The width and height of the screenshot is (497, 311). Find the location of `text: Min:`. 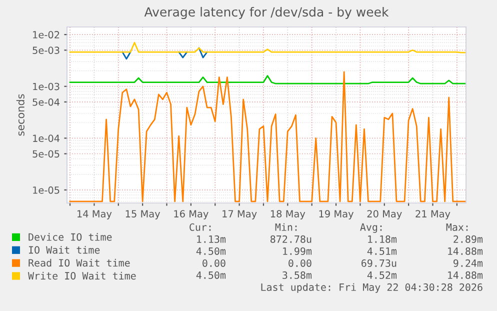

text: Min: is located at coordinates (286, 227).